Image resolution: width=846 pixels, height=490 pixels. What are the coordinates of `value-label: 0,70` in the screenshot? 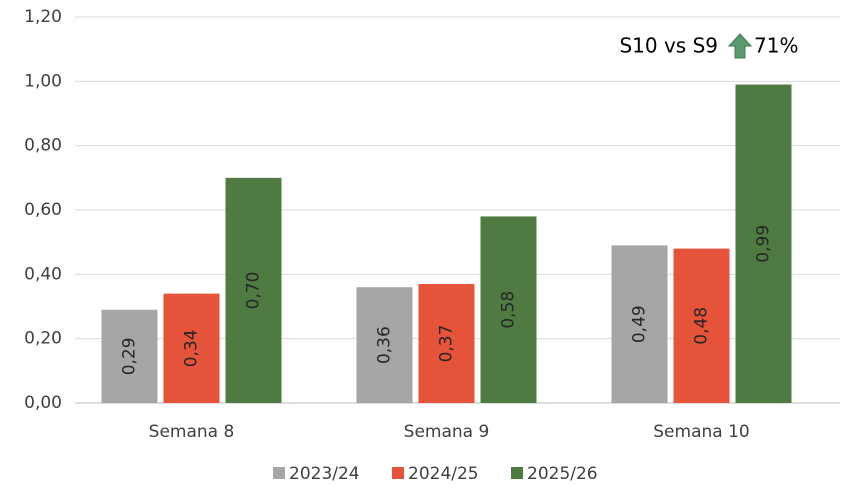 It's located at (254, 290).